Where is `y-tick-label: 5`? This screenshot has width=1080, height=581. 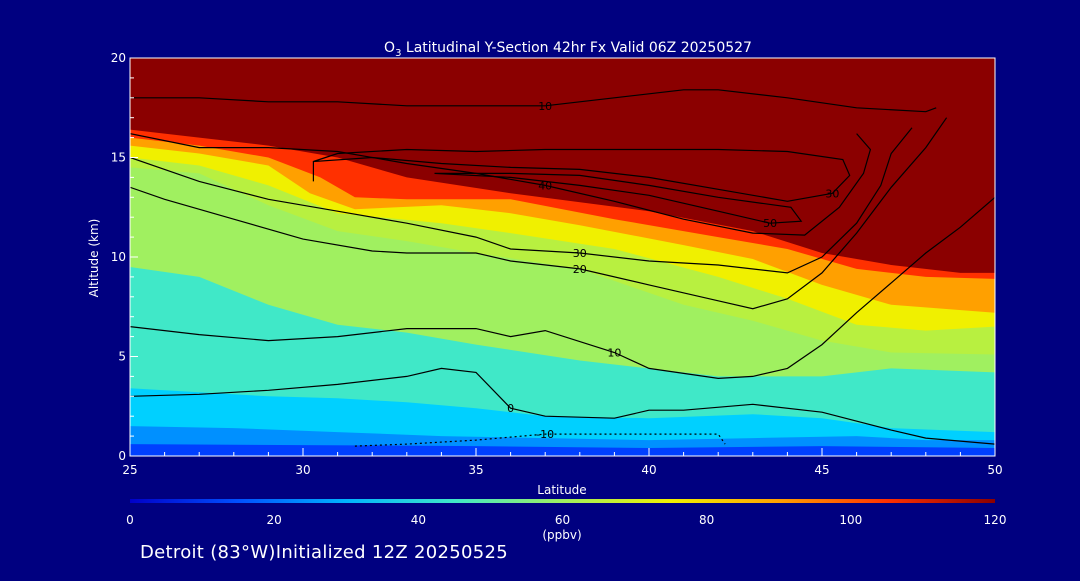 y-tick-label: 5 is located at coordinates (122, 357).